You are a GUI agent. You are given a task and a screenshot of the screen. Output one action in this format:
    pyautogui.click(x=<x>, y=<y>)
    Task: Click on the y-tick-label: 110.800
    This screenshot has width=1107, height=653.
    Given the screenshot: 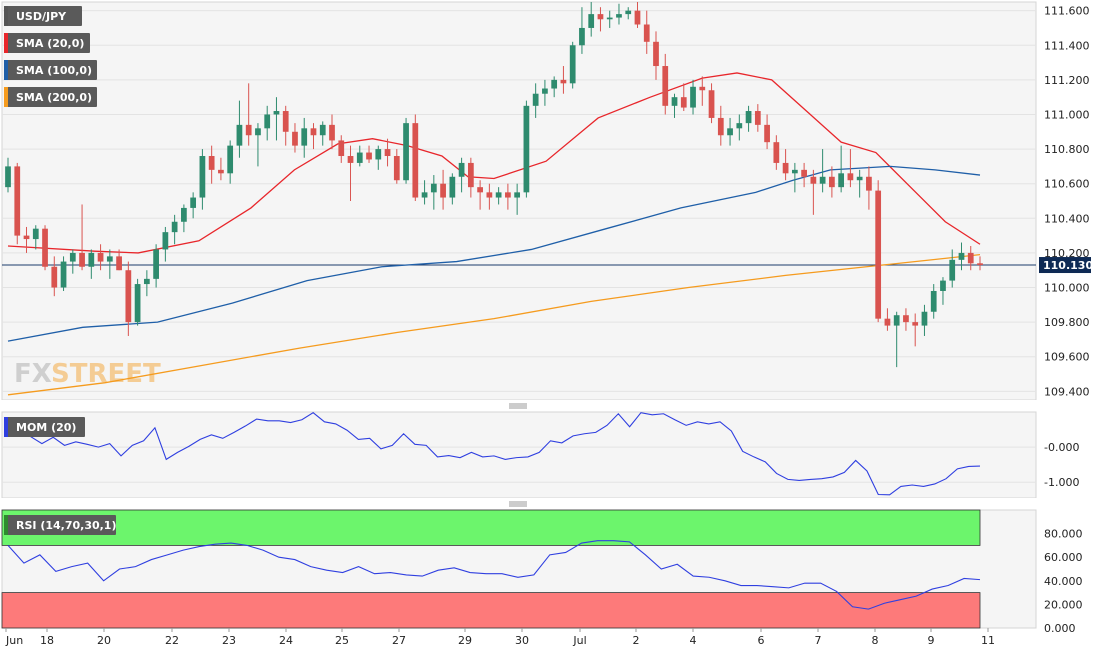 What is the action you would take?
    pyautogui.click(x=1067, y=149)
    